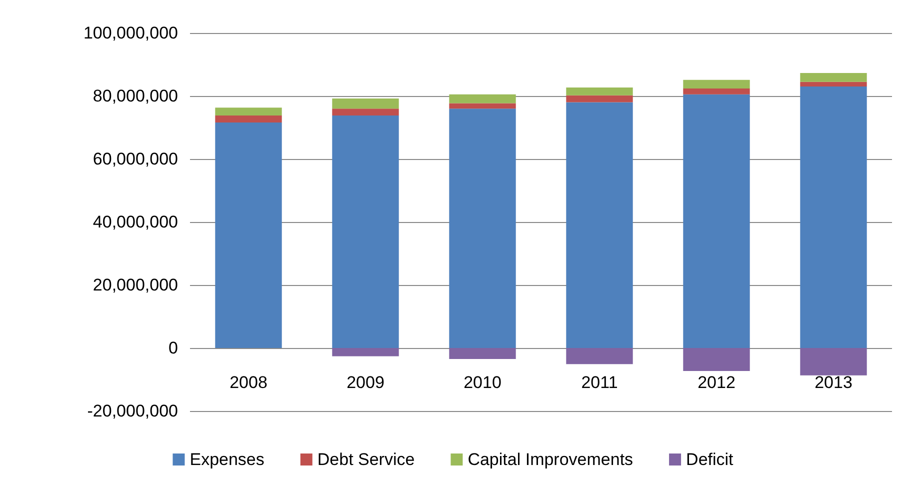 The image size is (906, 487). What do you see at coordinates (173, 348) in the screenshot?
I see `y-tick-label: 0` at bounding box center [173, 348].